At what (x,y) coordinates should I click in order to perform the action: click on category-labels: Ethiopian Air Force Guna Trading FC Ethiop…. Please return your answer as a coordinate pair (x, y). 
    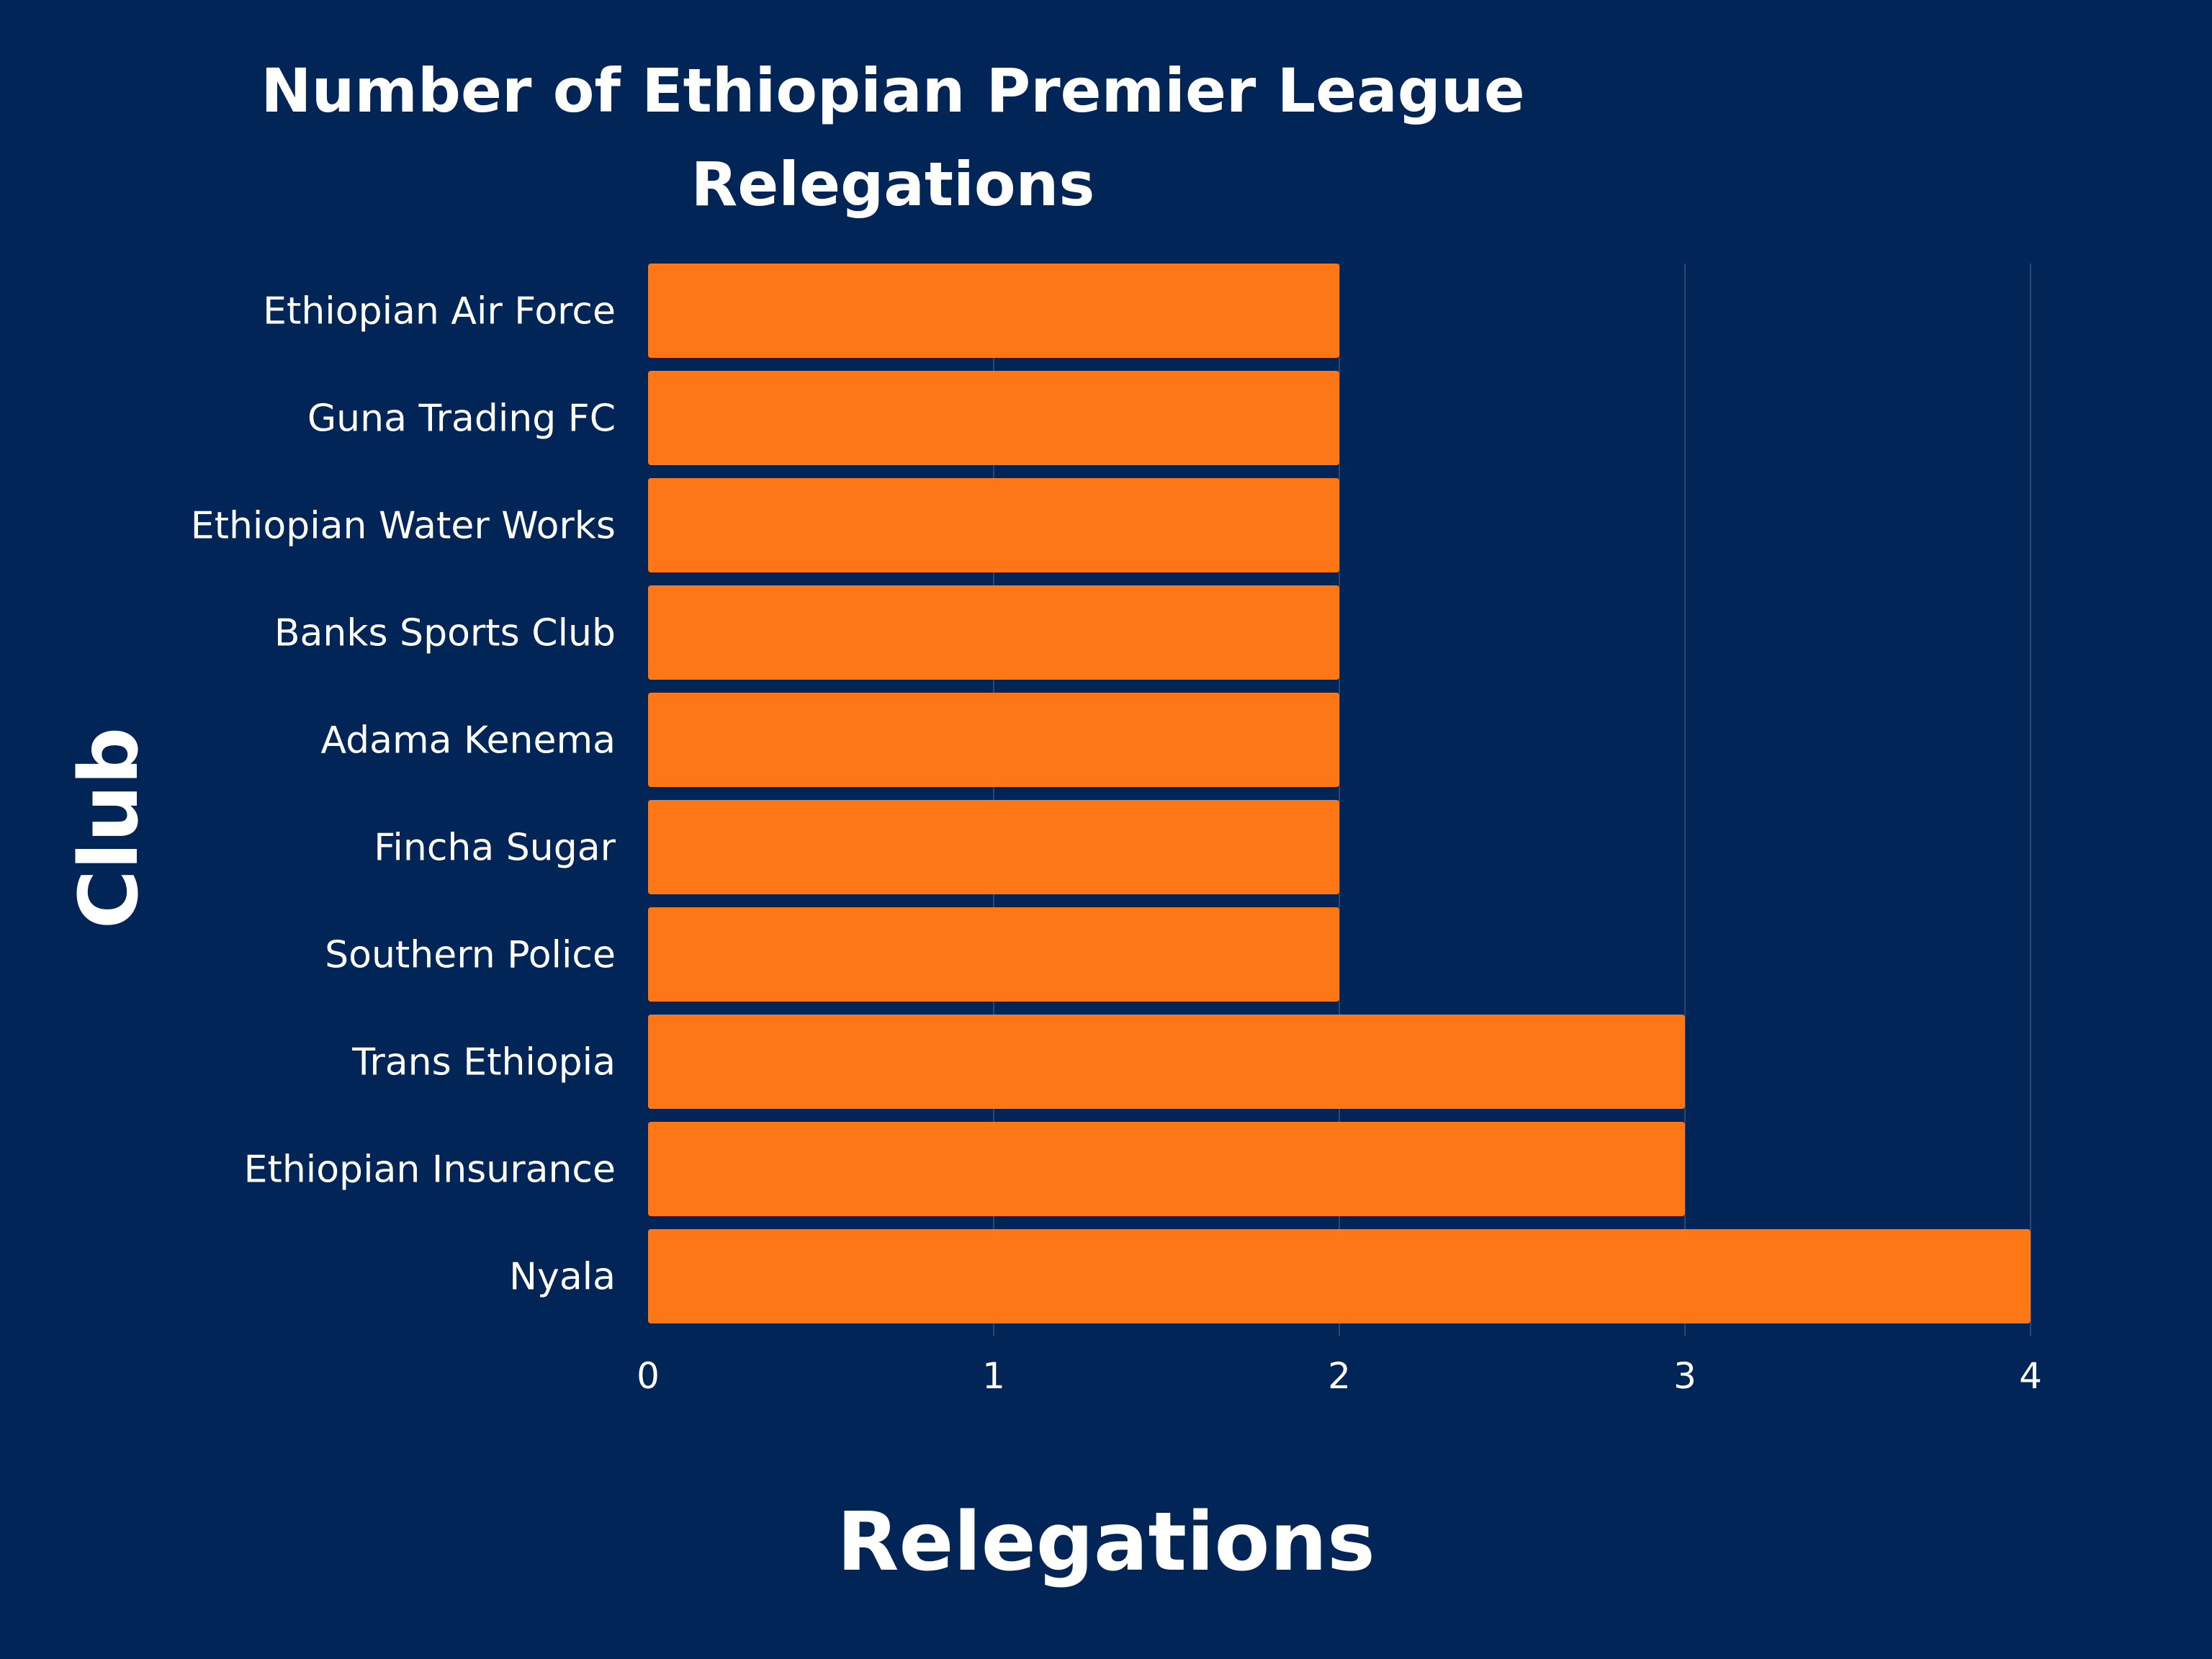
    Looking at the image, I should click on (403, 794).